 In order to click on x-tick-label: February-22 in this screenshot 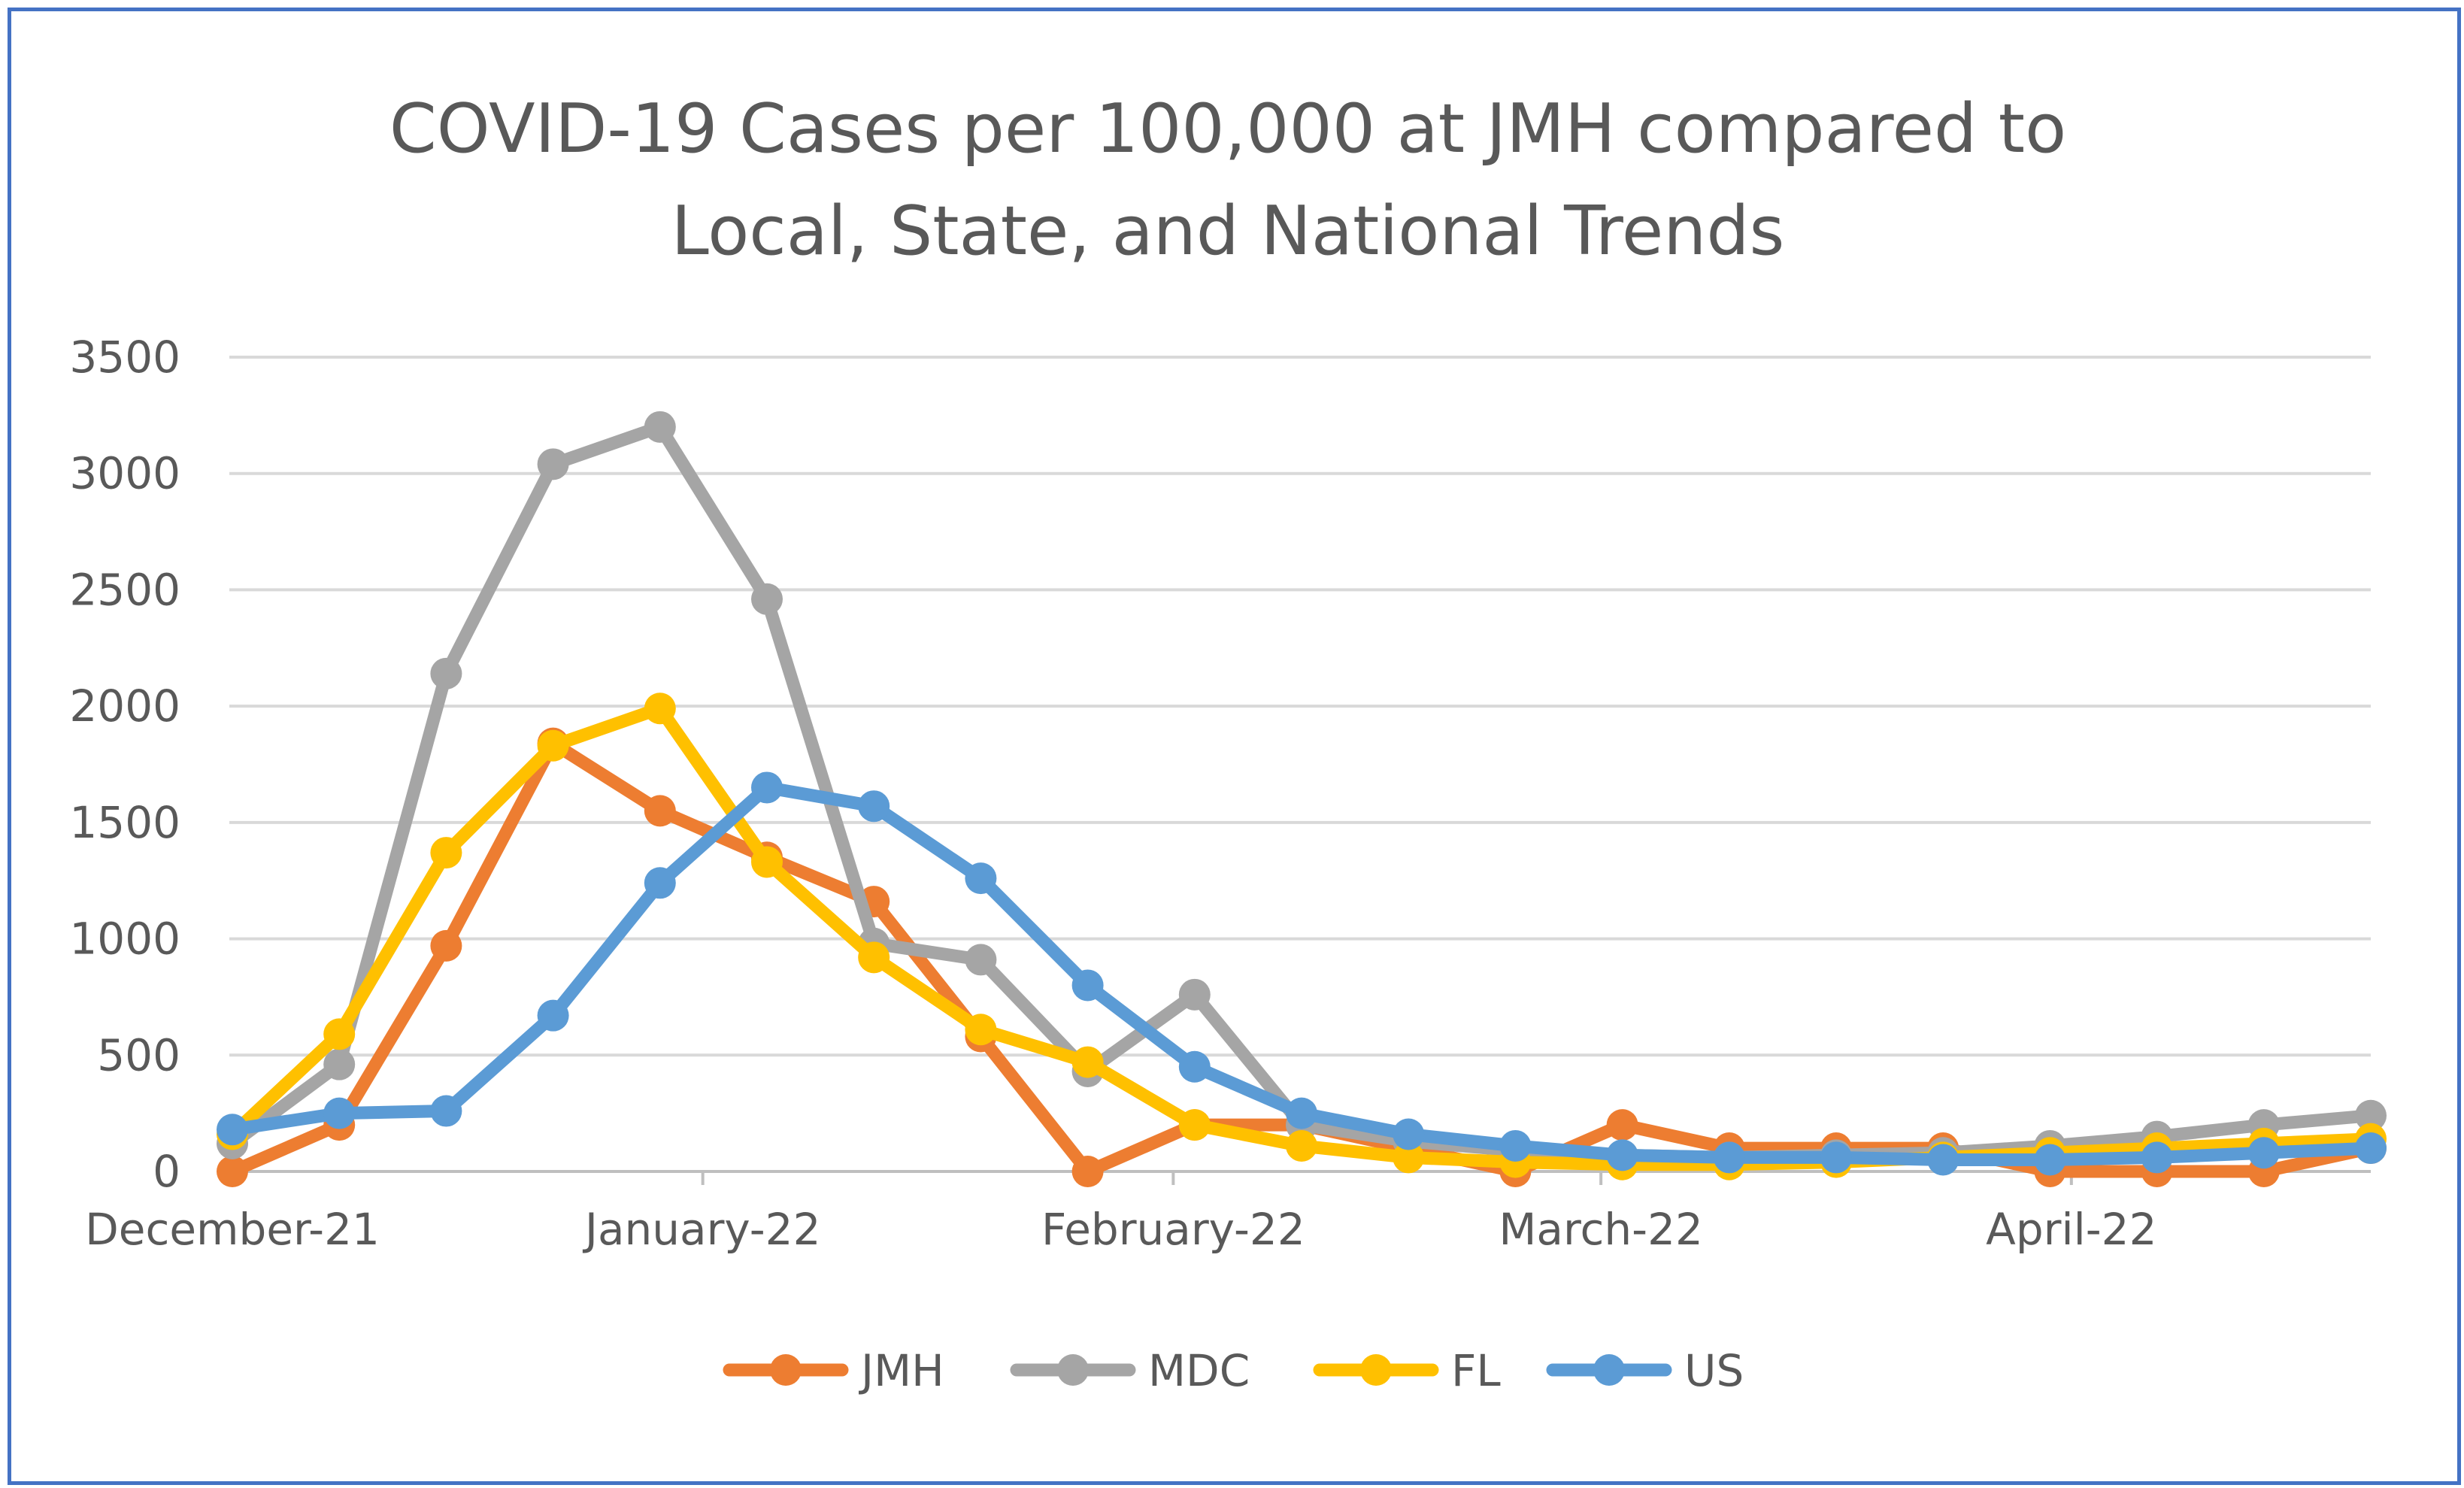, I will do `click(1173, 1229)`.